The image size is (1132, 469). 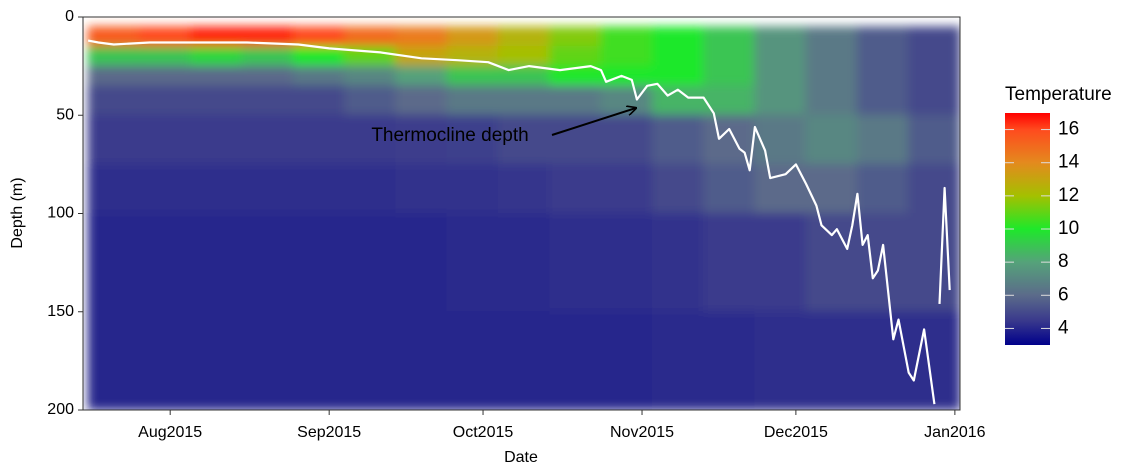 What do you see at coordinates (1063, 261) in the screenshot?
I see `colorbar-tick-label: 8` at bounding box center [1063, 261].